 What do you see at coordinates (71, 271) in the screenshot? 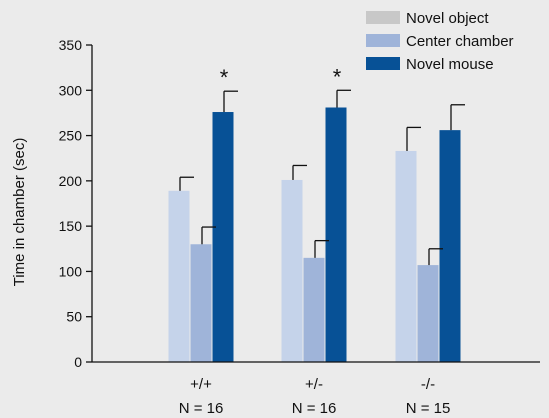
I see `y-tick-label: 100` at bounding box center [71, 271].